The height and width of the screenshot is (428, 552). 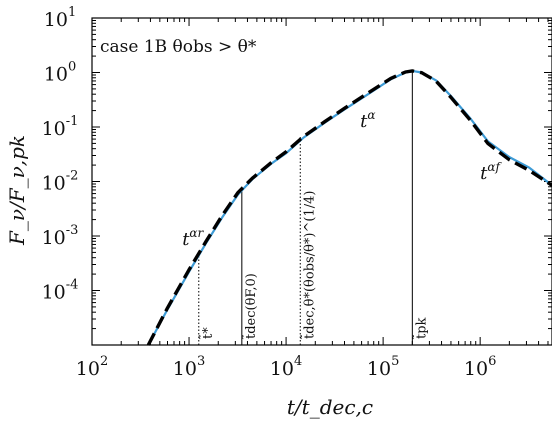 What do you see at coordinates (367, 120) in the screenshot?
I see `slope-label: tα` at bounding box center [367, 120].